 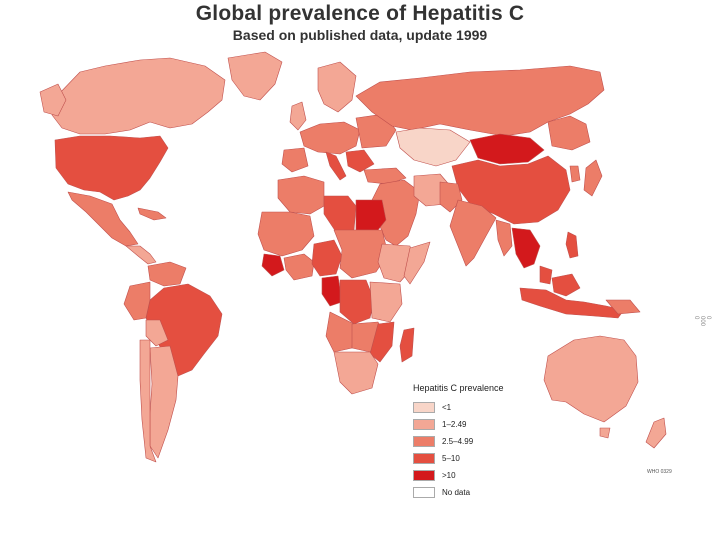 I want to click on region-borneo, so click(x=566, y=285).